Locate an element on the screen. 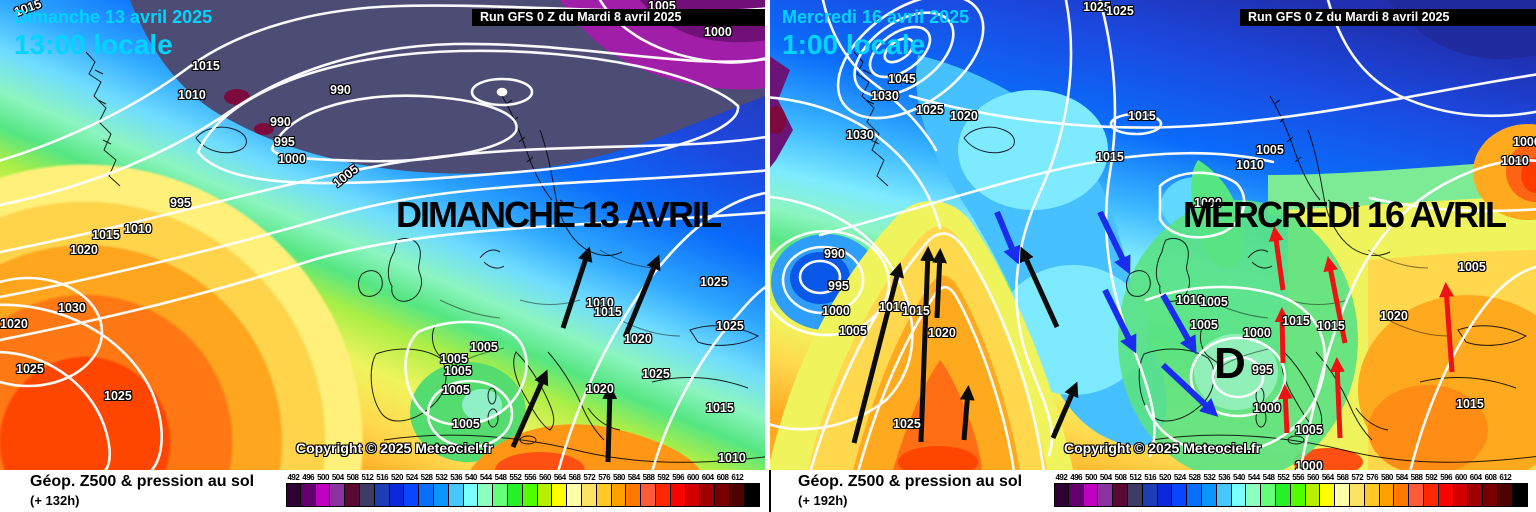 The image size is (1536, 512). scale-value: 540 is located at coordinates (1239, 477).